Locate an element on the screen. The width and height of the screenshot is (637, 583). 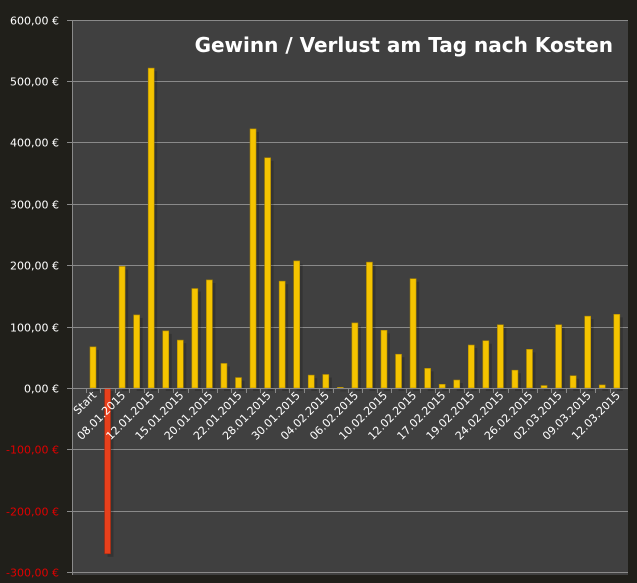
y-tick-label: 200,00 € is located at coordinates (34, 266).